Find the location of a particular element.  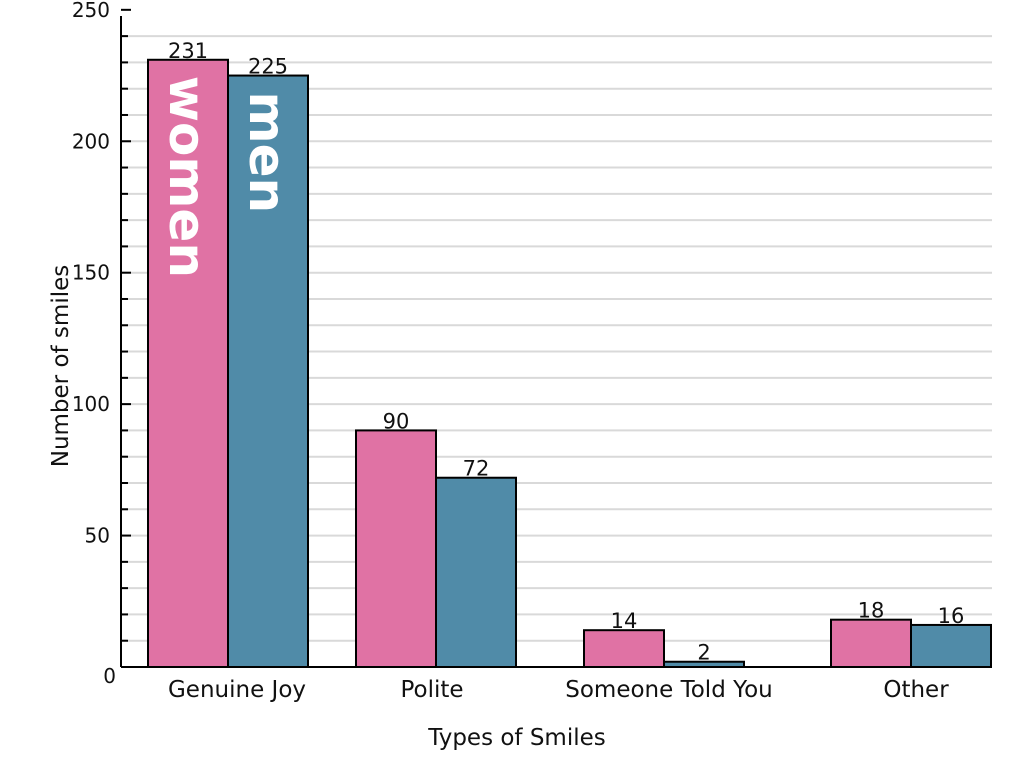

series-label-women: women is located at coordinates (187, 177).